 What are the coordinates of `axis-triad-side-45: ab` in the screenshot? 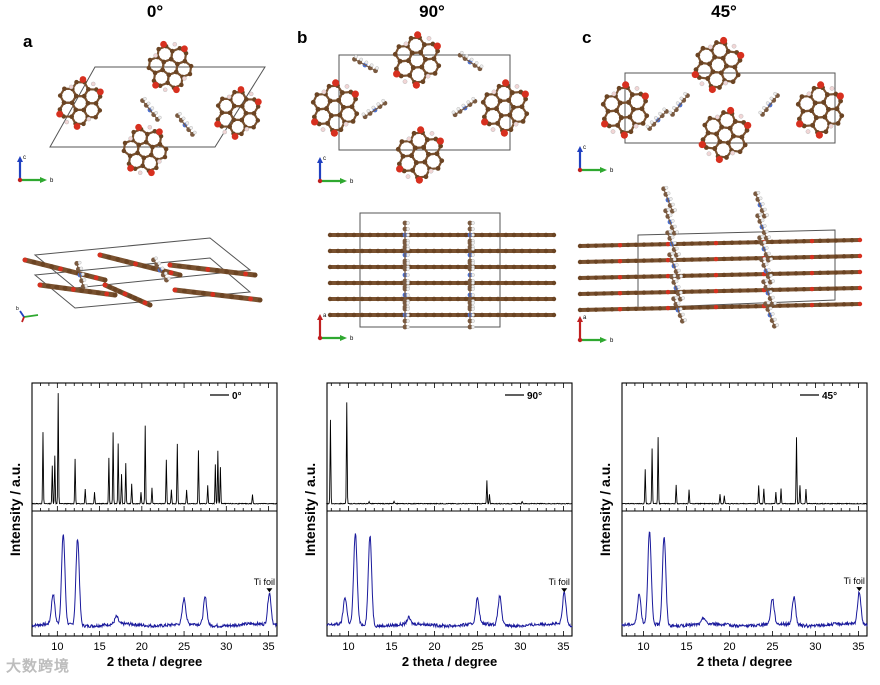 It's located at (595, 329).